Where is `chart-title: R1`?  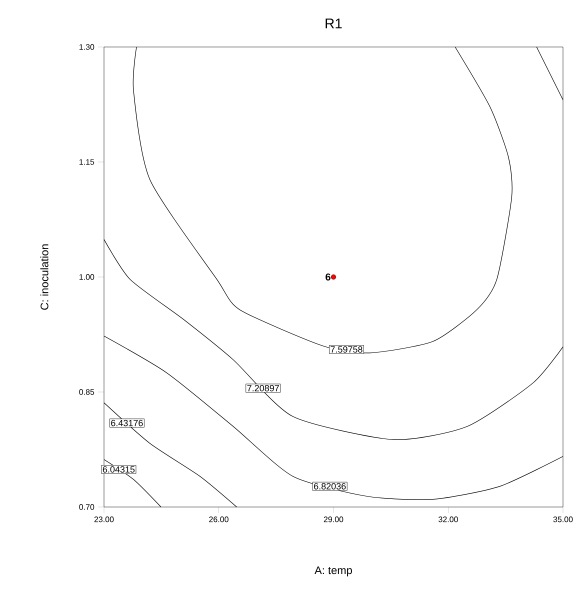
chart-title: R1 is located at coordinates (334, 23).